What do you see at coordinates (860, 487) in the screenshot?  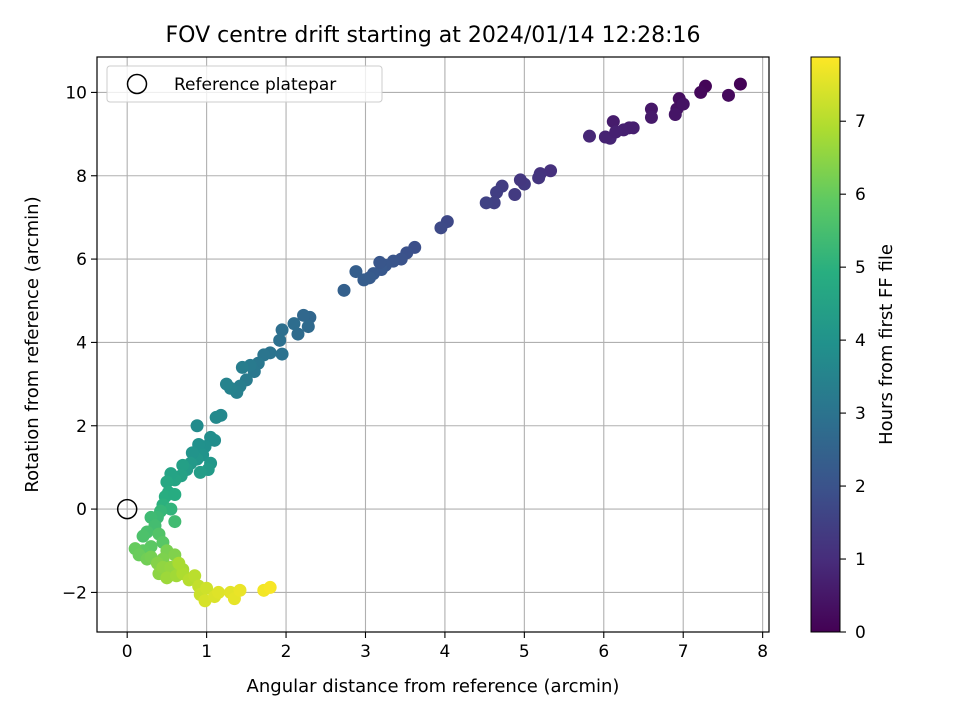 I see `colorbar-tick-label: 2` at bounding box center [860, 487].